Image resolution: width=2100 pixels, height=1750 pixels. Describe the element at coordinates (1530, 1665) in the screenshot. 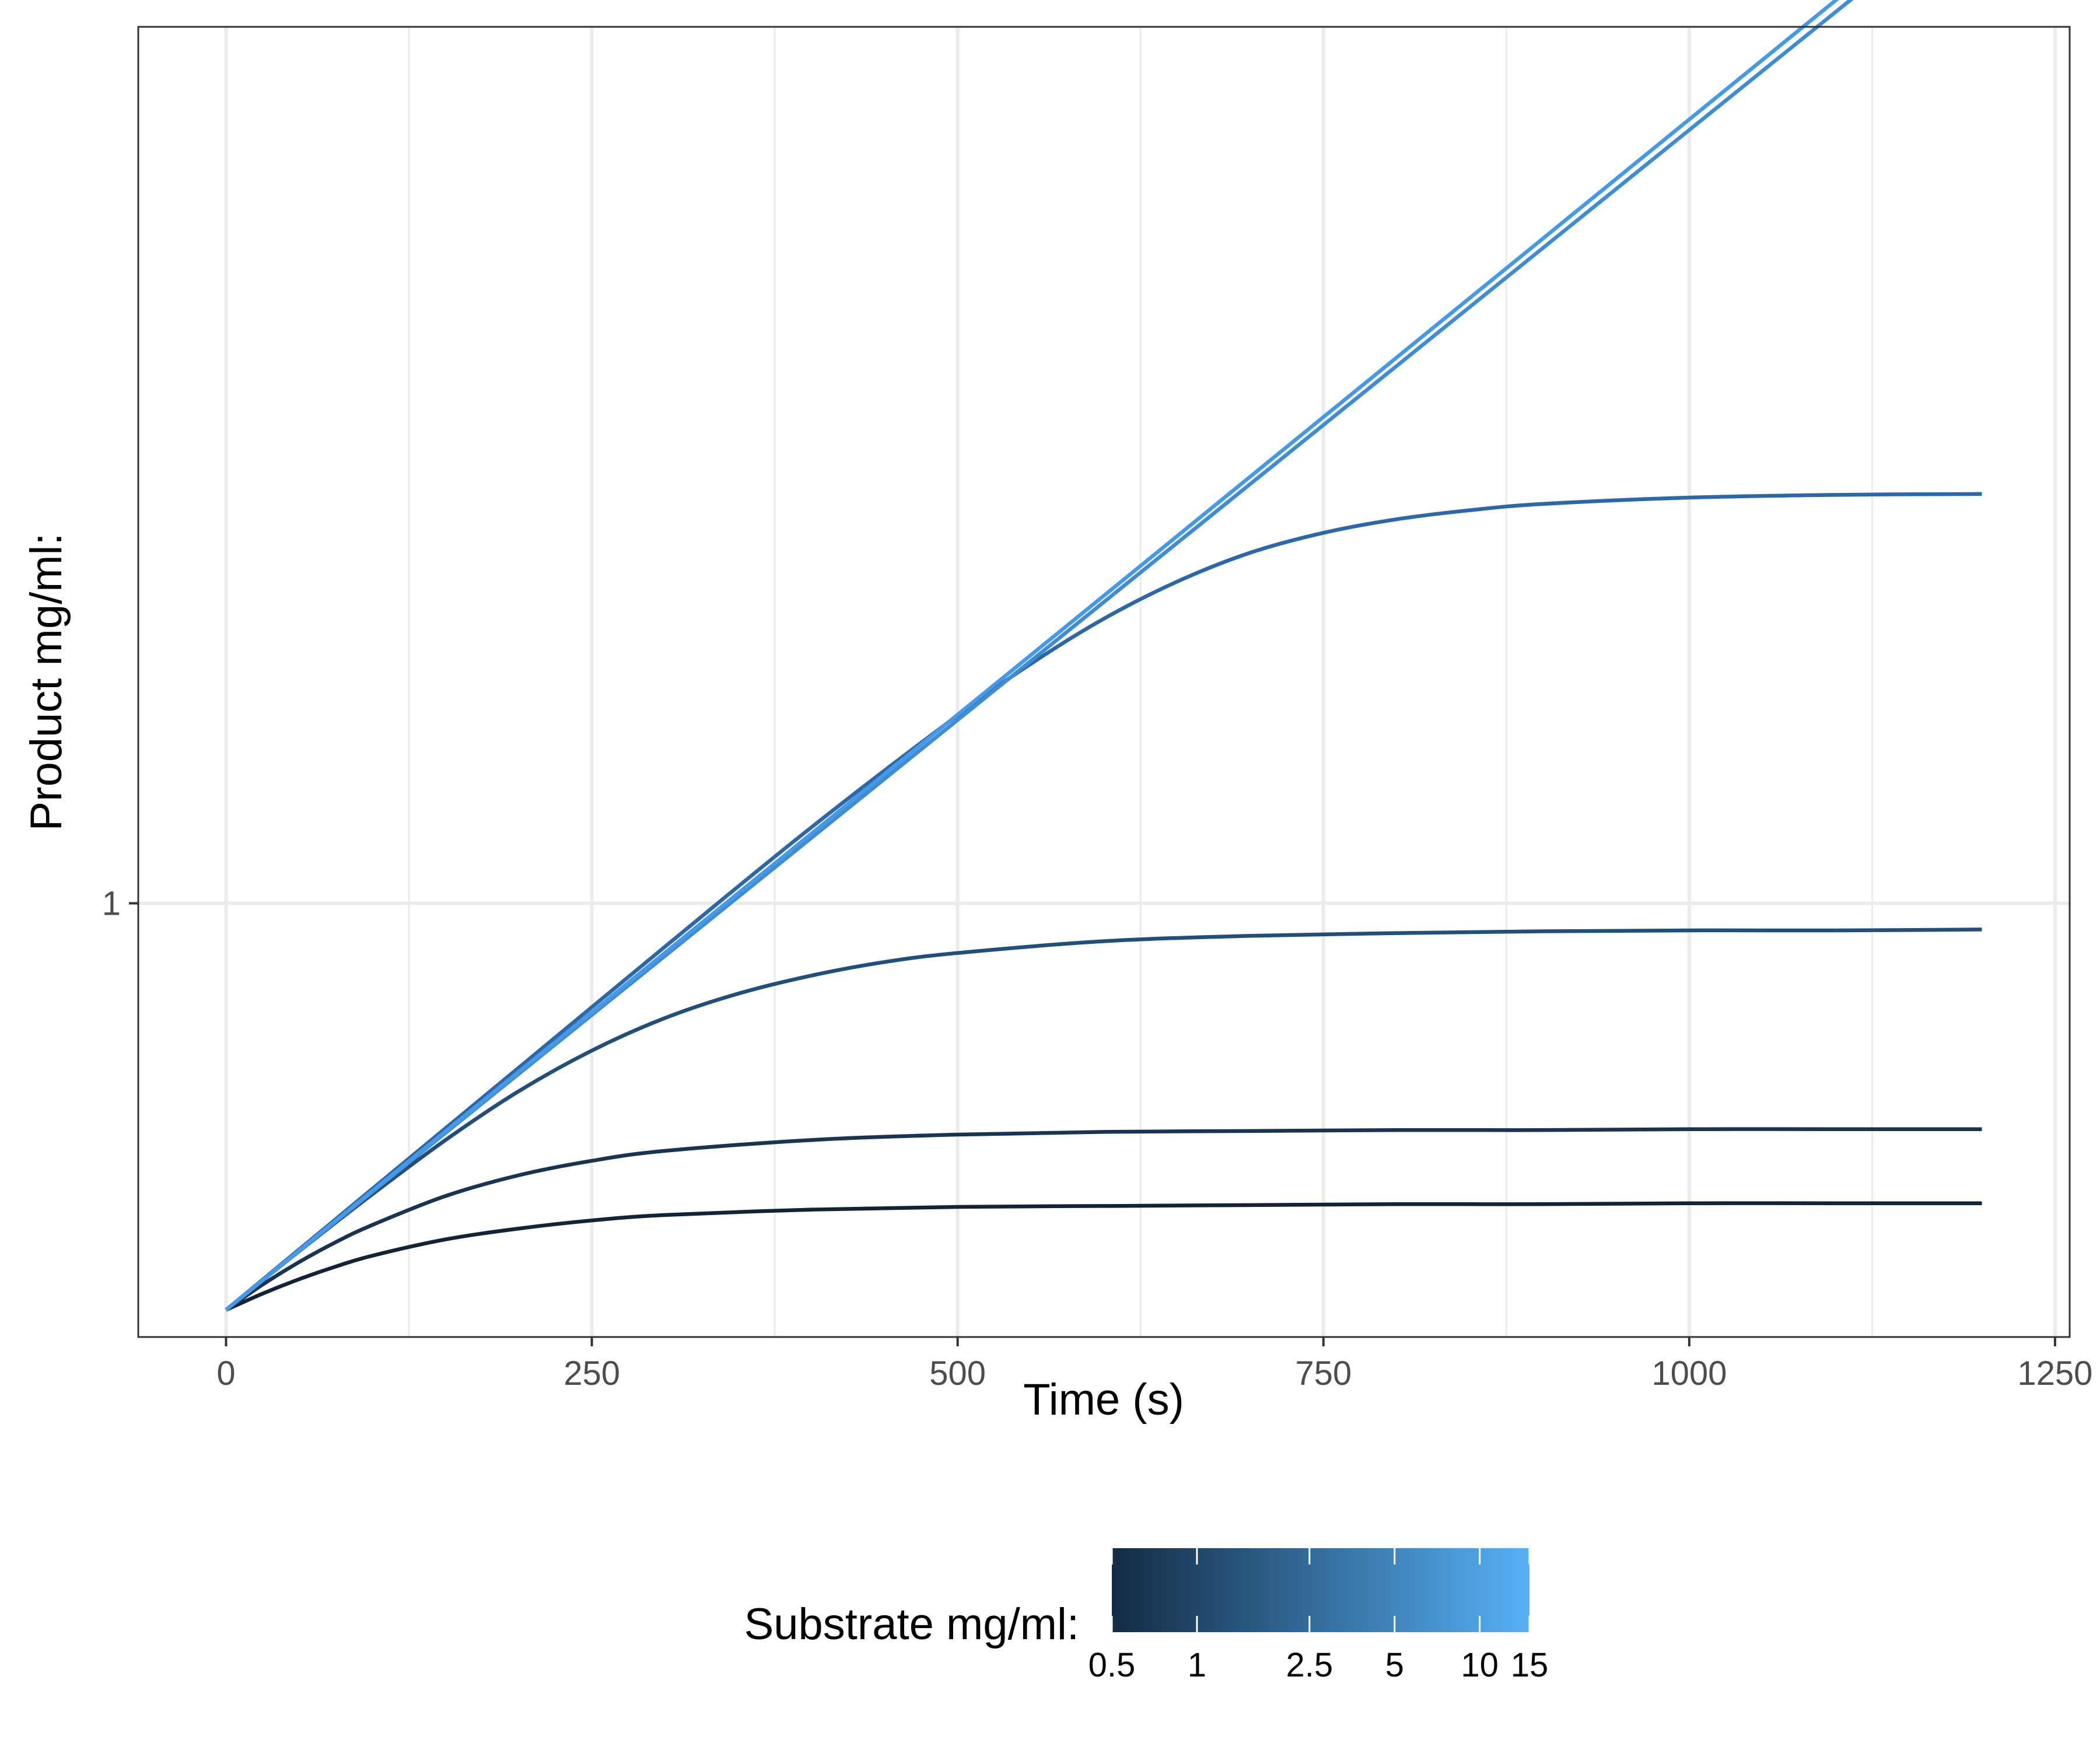

I see `colorbar-tick-label: 15` at that location.